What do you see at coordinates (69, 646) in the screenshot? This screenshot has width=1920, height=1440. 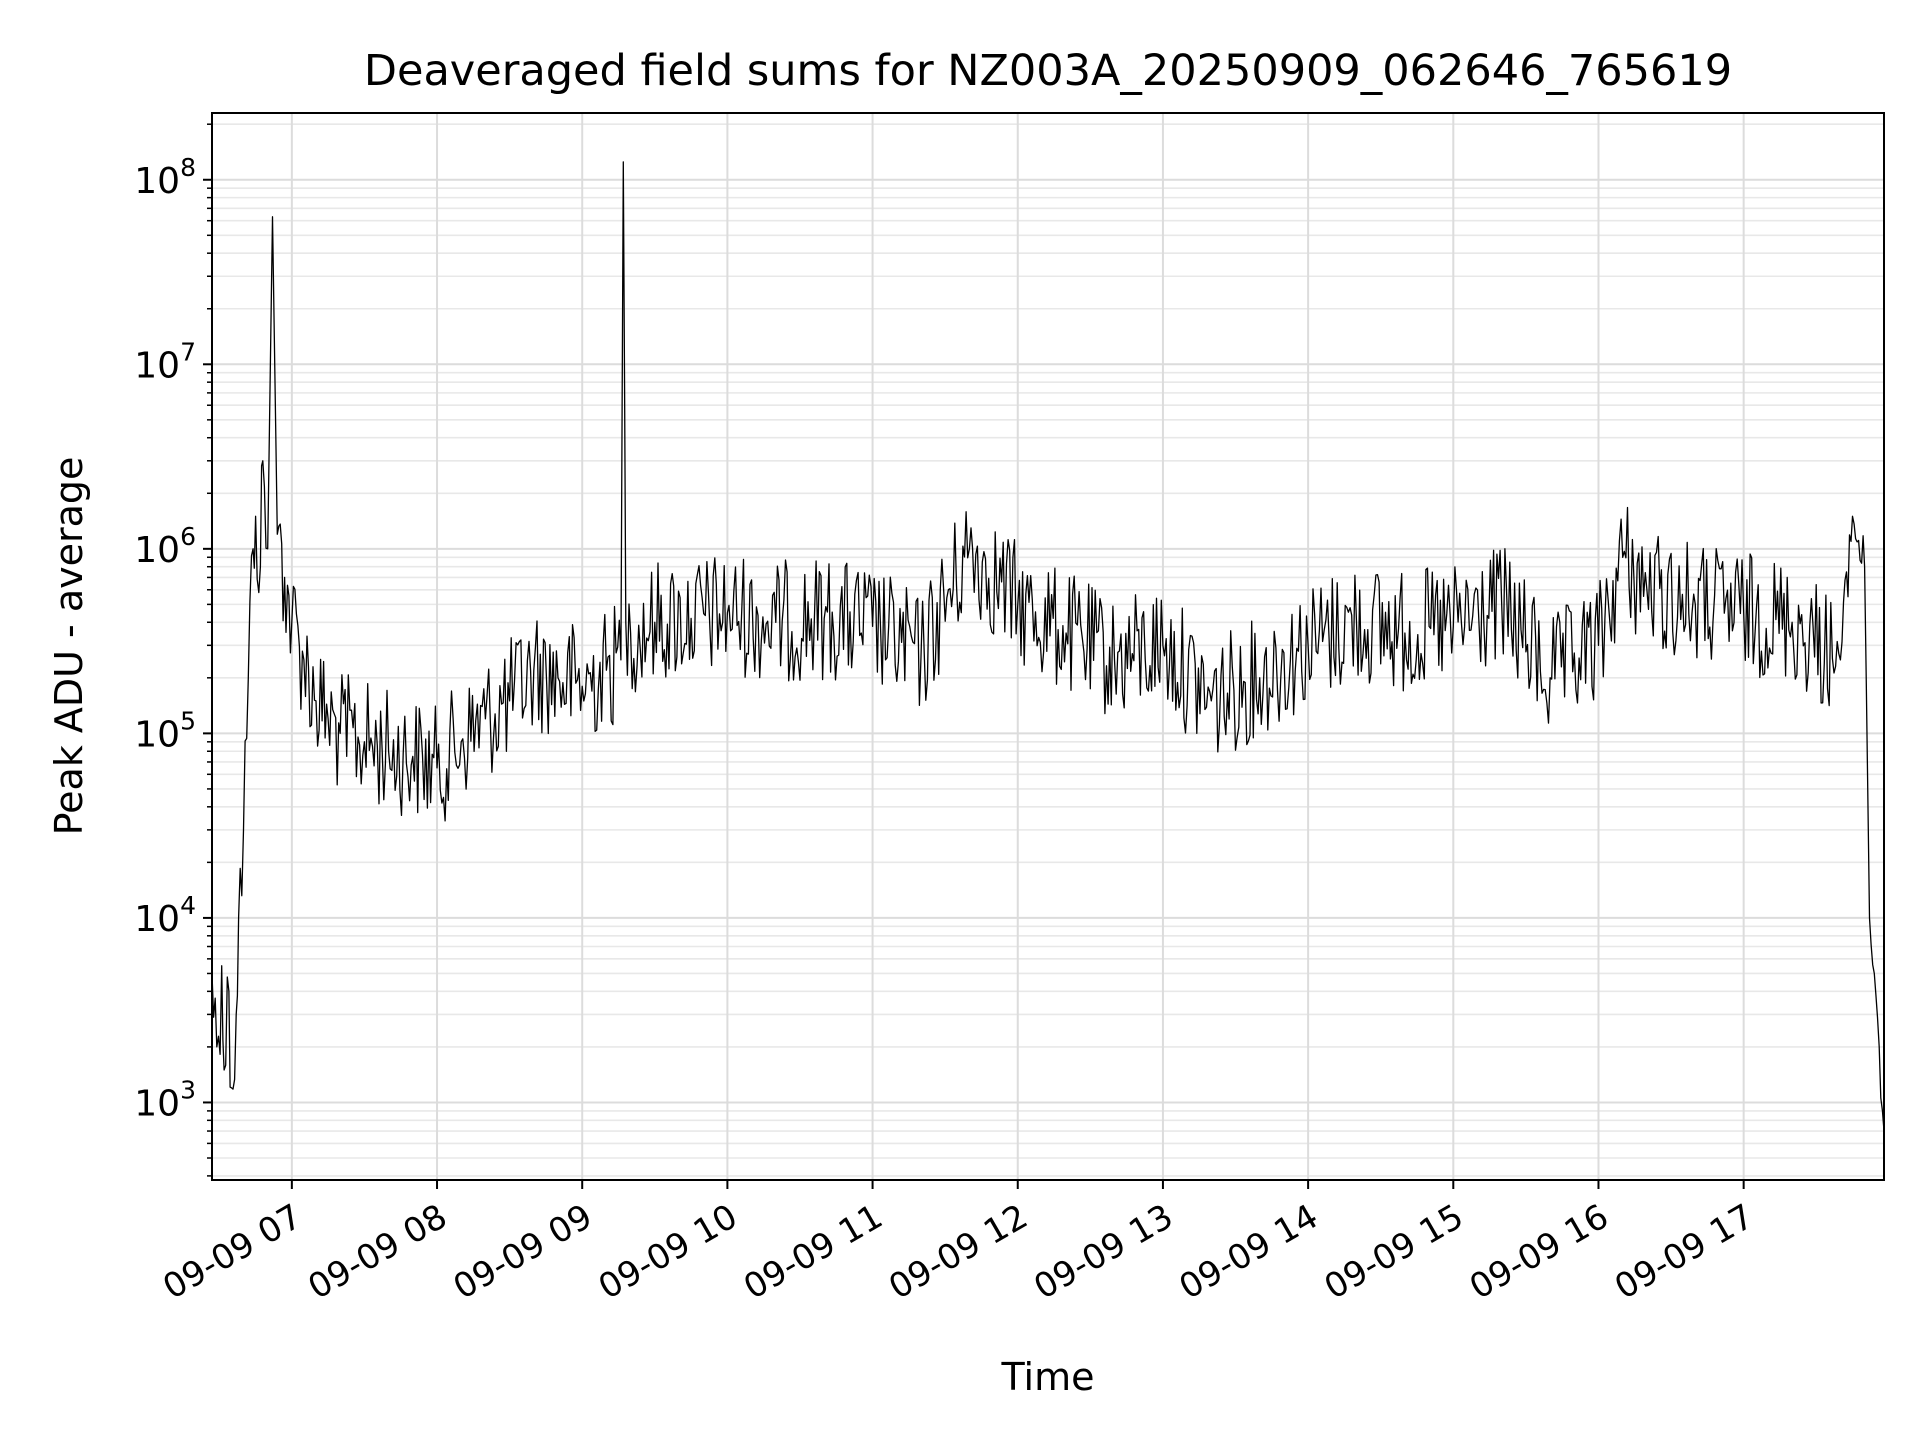 I see `y-axis-label: Peak ADU - average` at bounding box center [69, 646].